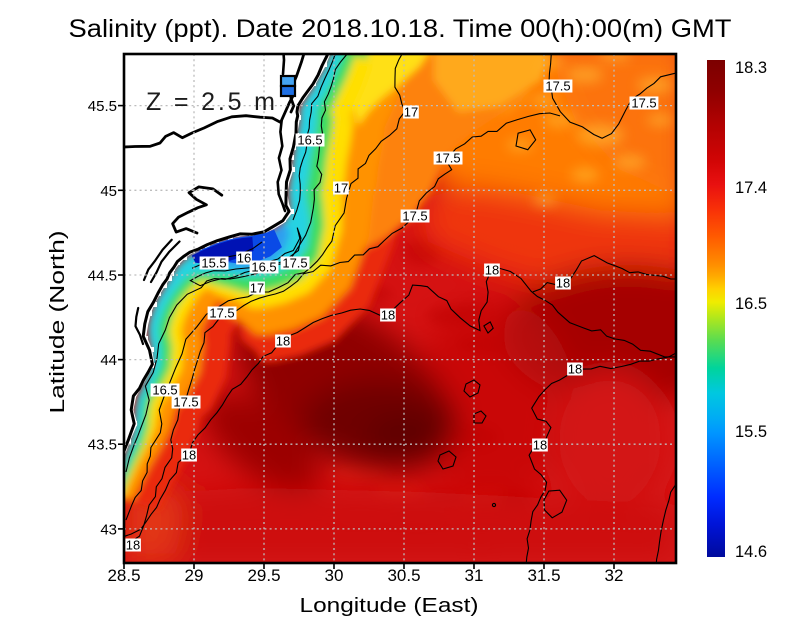  What do you see at coordinates (108, 529) in the screenshot?
I see `svg-text: 43` at bounding box center [108, 529].